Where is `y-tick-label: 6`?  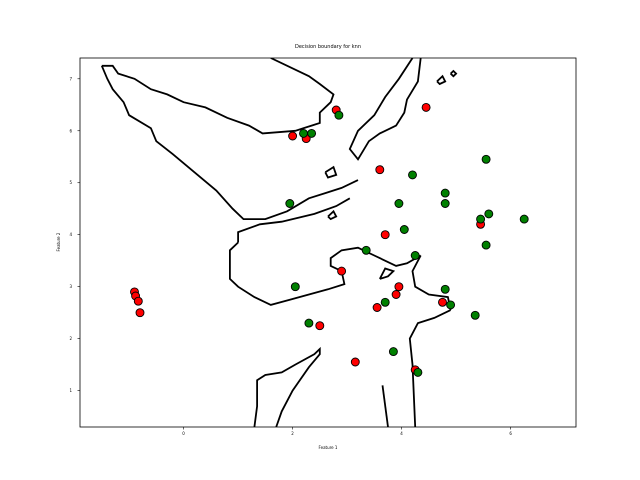
y-tick-label: 6 is located at coordinates (70, 130).